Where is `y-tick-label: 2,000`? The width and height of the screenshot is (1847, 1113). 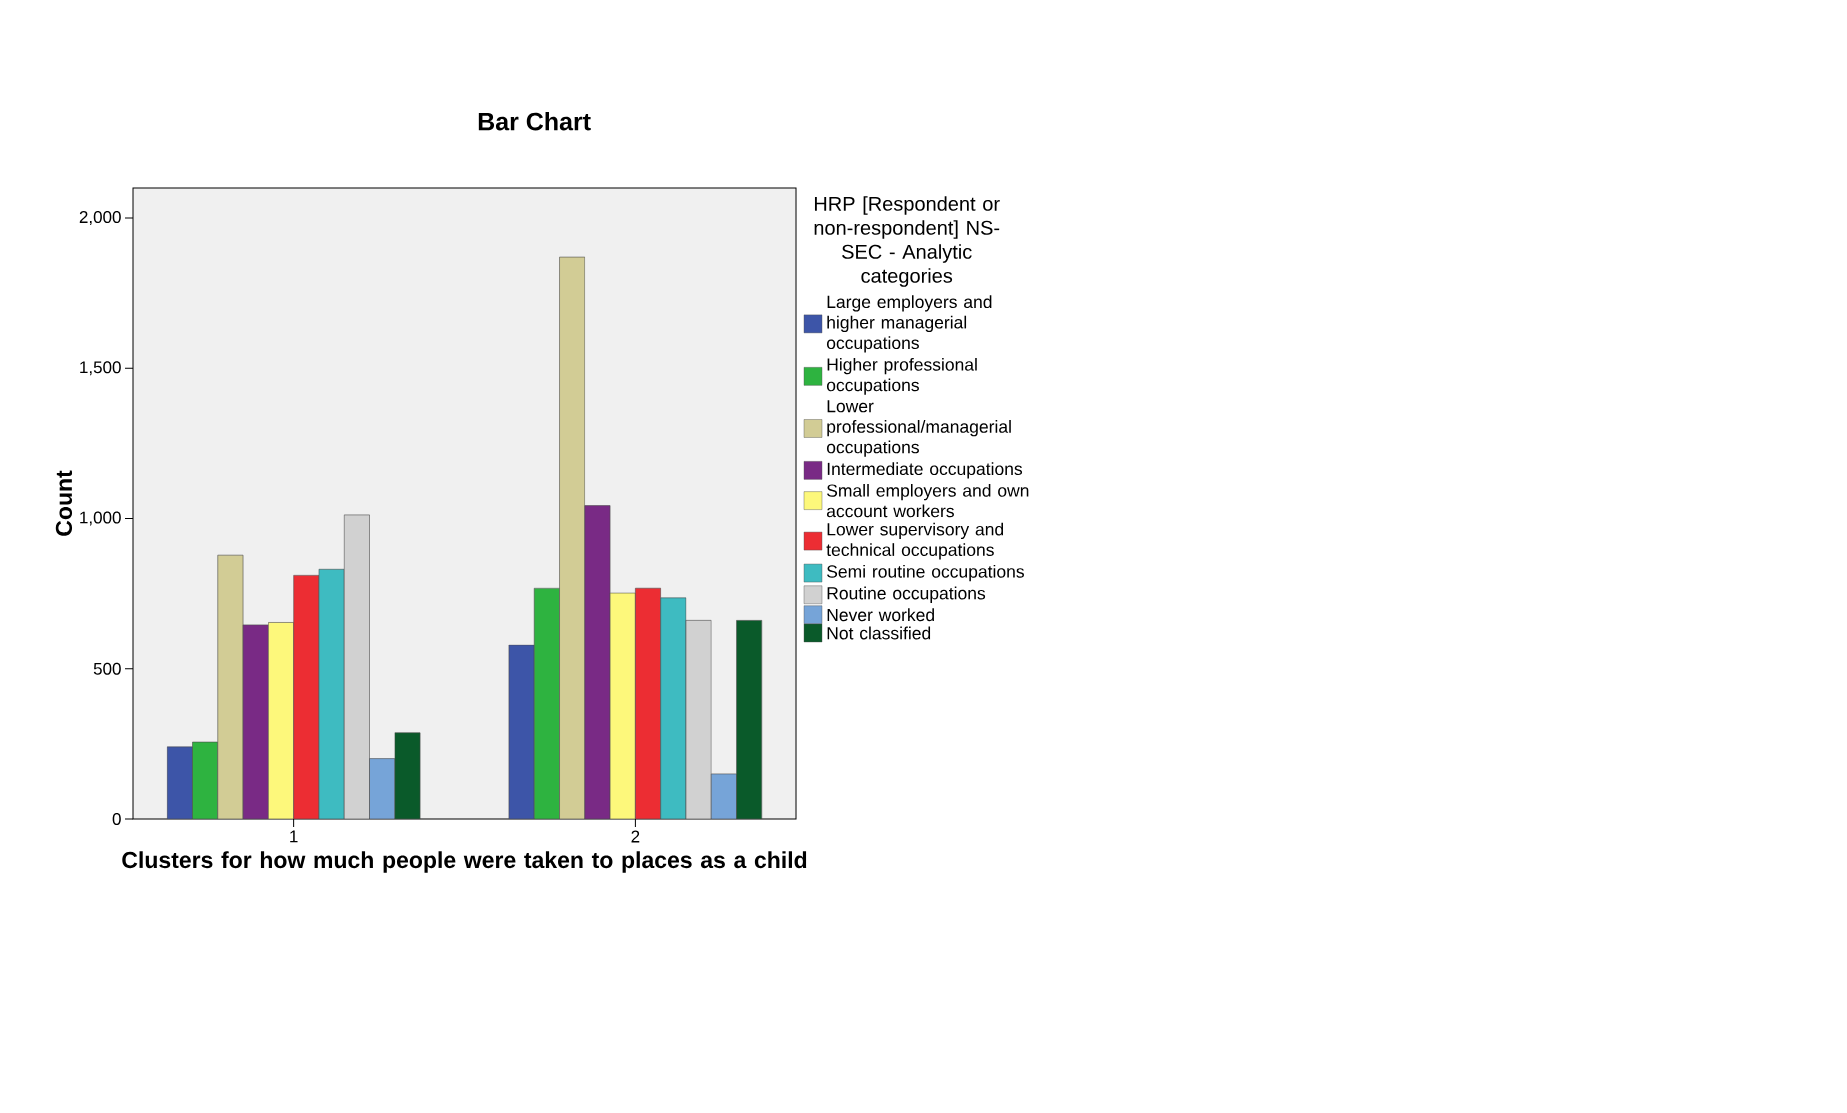
y-tick-label: 2,000 is located at coordinates (100, 218).